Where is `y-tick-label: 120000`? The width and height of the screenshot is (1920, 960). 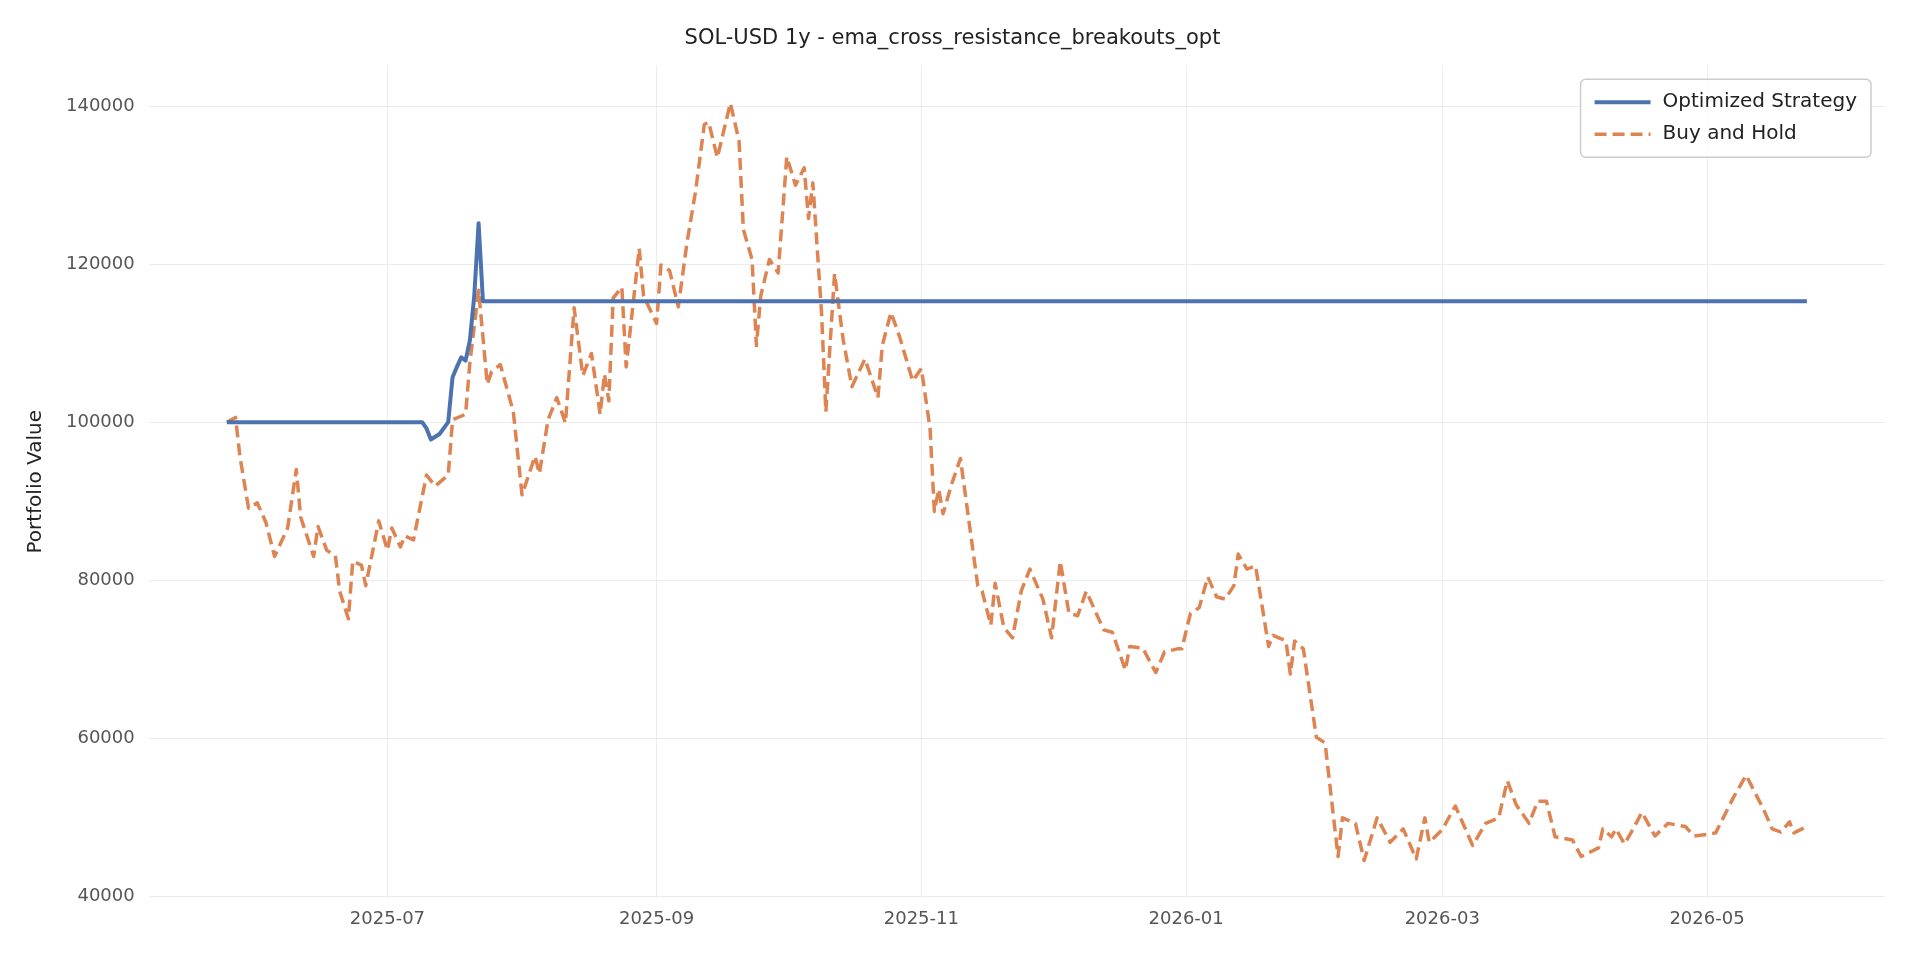
y-tick-label: 120000 is located at coordinates (100, 262).